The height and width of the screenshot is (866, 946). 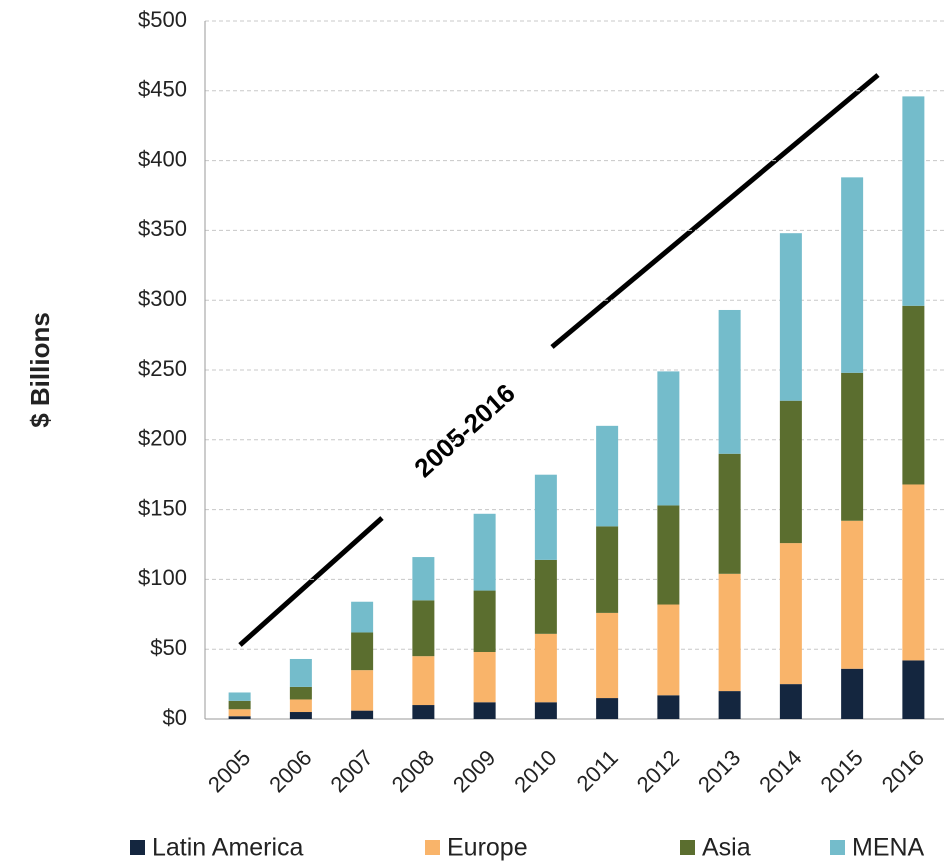 I want to click on y-tick-label: $50, so click(x=168, y=647).